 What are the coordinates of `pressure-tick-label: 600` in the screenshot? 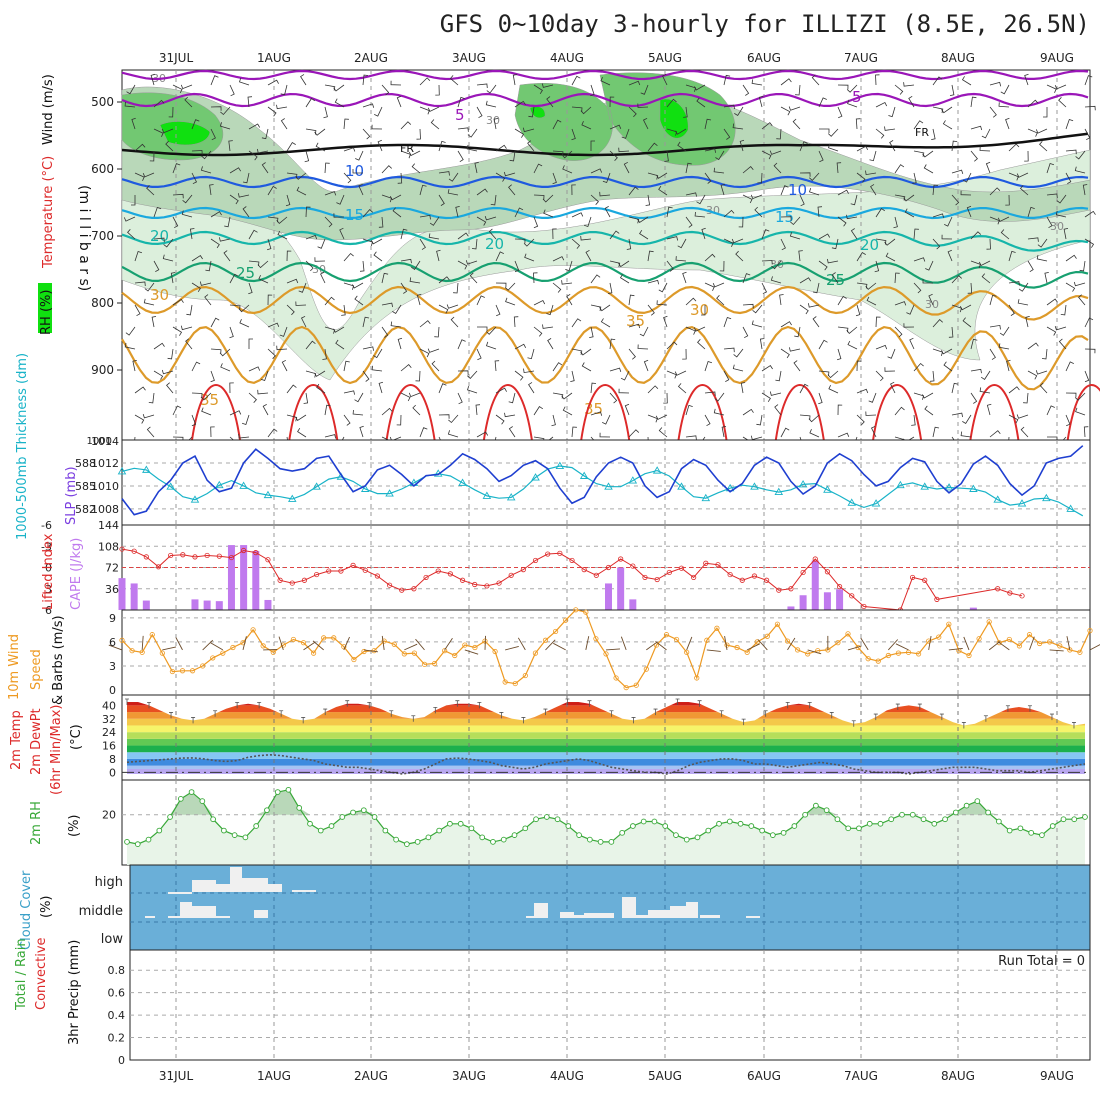 It's located at (102, 169).